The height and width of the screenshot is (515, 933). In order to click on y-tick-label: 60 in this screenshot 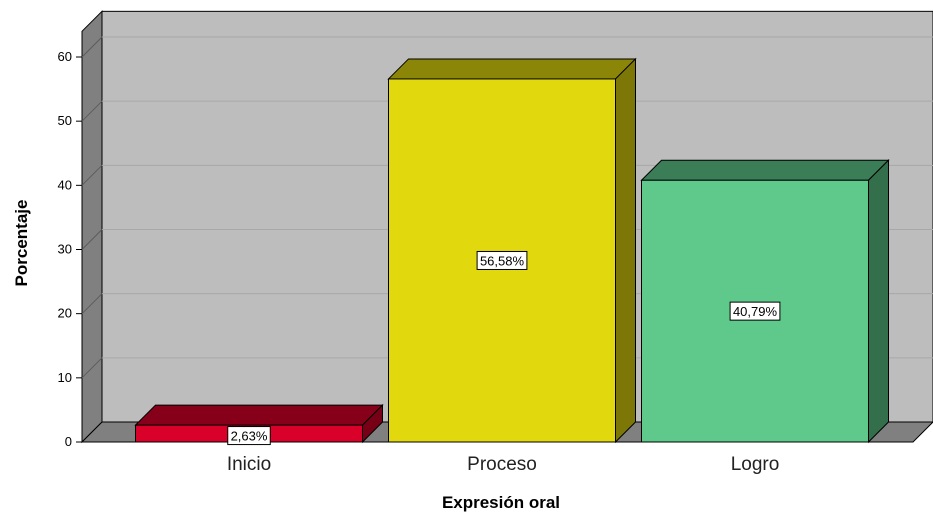, I will do `click(65, 56)`.